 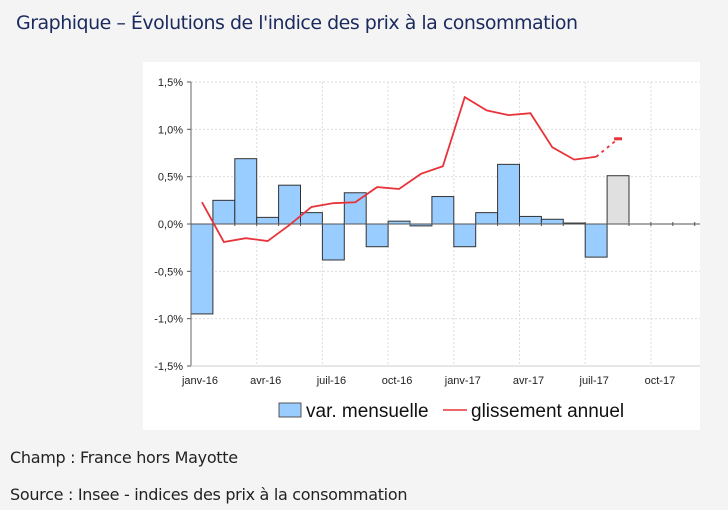 What do you see at coordinates (290, 410) in the screenshot?
I see `legend-swatch-bar` at bounding box center [290, 410].